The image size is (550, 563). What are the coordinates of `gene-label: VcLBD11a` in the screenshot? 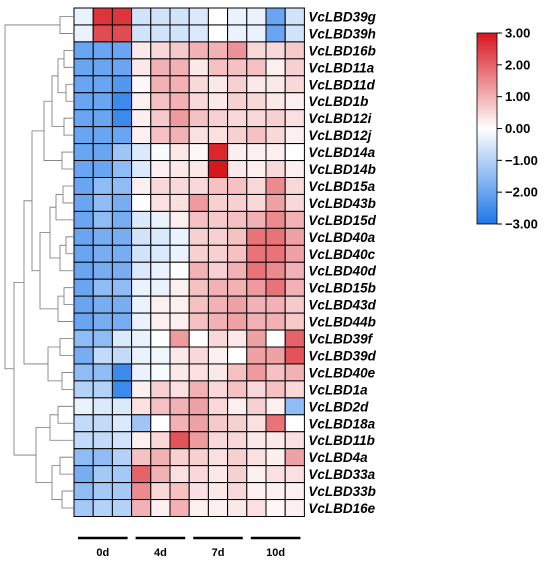 It's located at (341, 67).